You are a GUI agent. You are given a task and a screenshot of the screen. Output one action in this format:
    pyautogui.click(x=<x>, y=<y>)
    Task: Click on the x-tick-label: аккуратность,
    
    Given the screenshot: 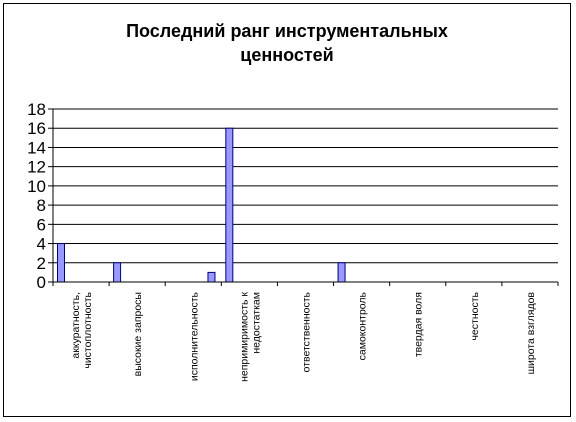 What is the action you would take?
    pyautogui.click(x=76, y=325)
    